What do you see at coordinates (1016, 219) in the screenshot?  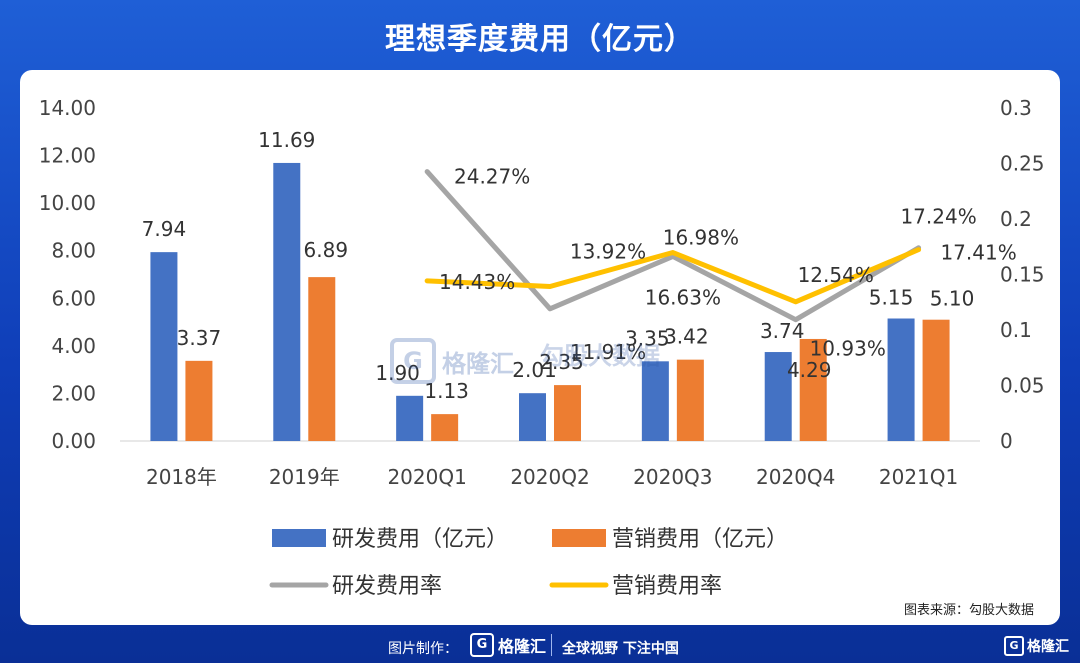 I see `y-right-tick-label: 0.2` at bounding box center [1016, 219].